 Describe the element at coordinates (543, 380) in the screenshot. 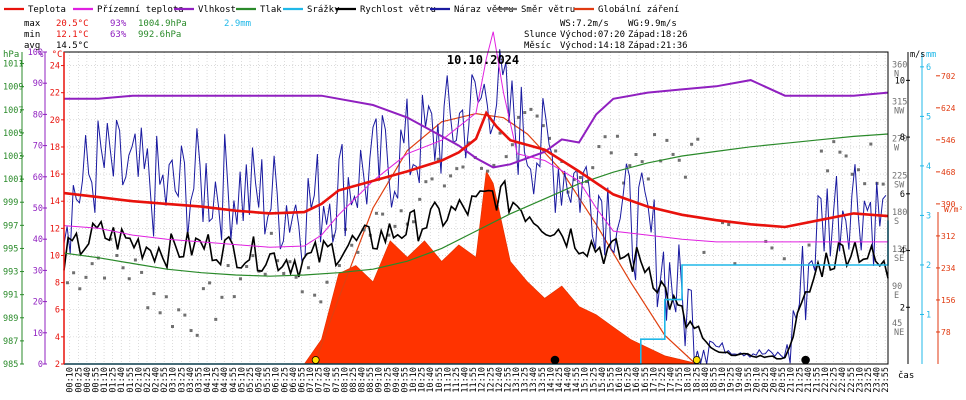

I see `time-tick-label: 13:55` at that location.